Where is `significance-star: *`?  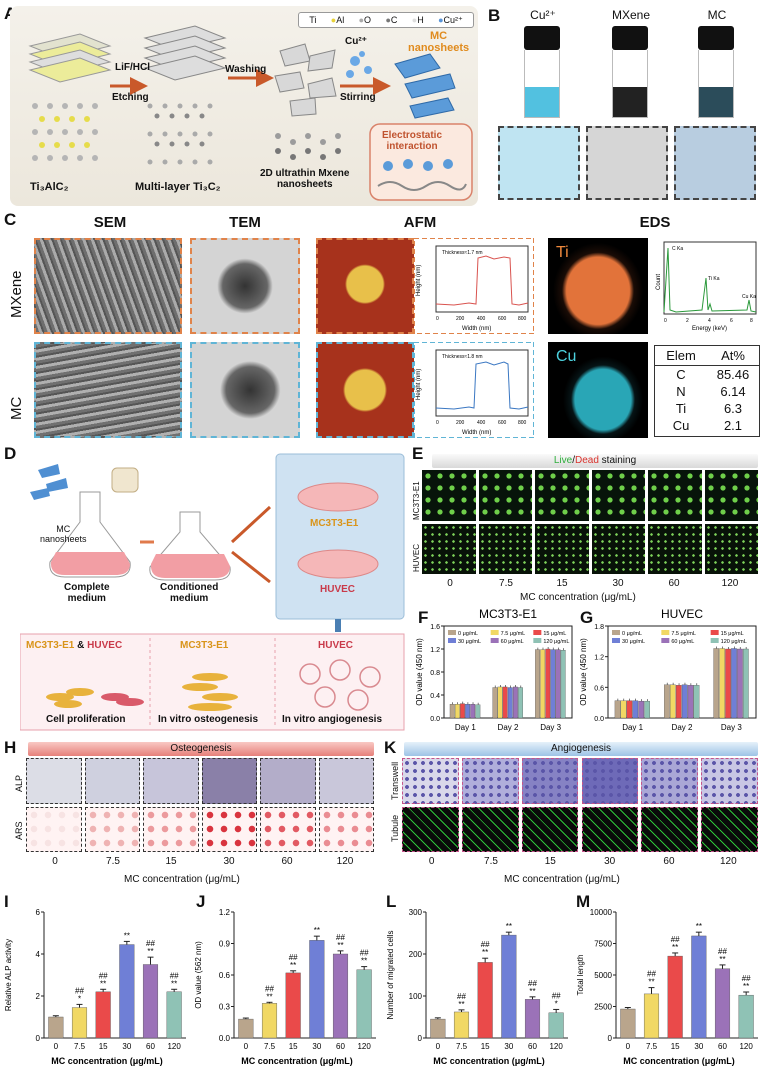
significance-star: * is located at coordinates (79, 998).